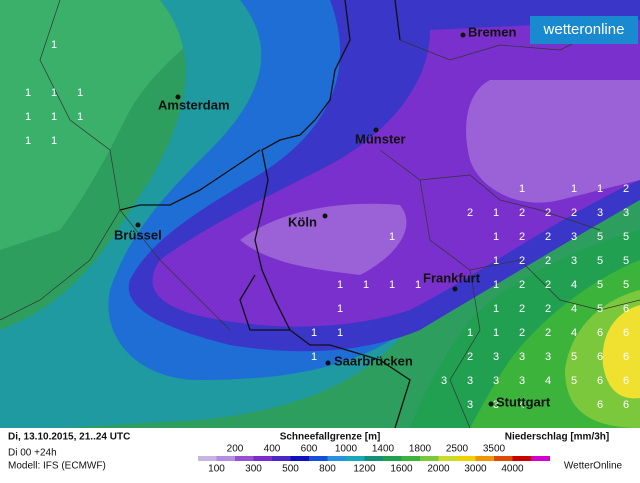 The width and height of the screenshot is (640, 483). I want to click on legend-label: 2000, so click(438, 469).